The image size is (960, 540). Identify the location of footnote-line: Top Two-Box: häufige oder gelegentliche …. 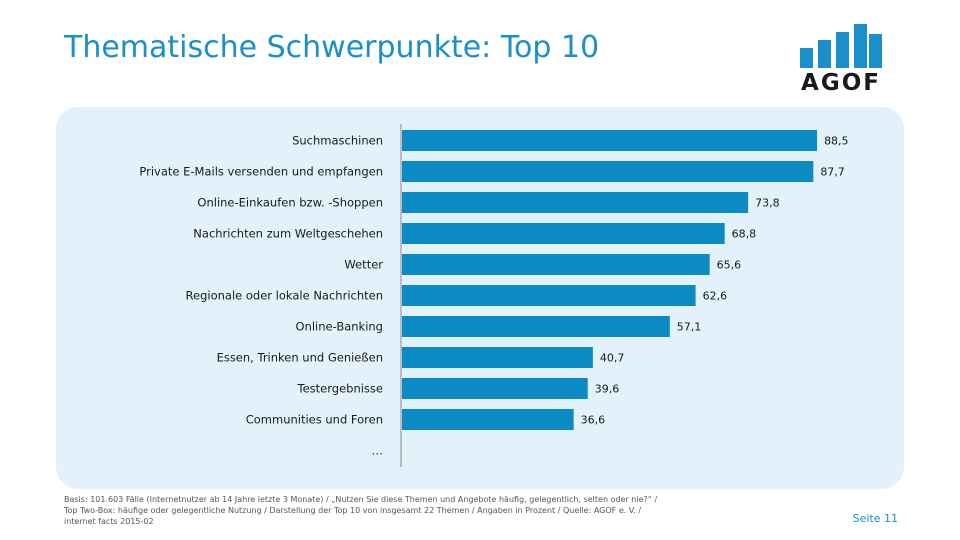
(353, 510).